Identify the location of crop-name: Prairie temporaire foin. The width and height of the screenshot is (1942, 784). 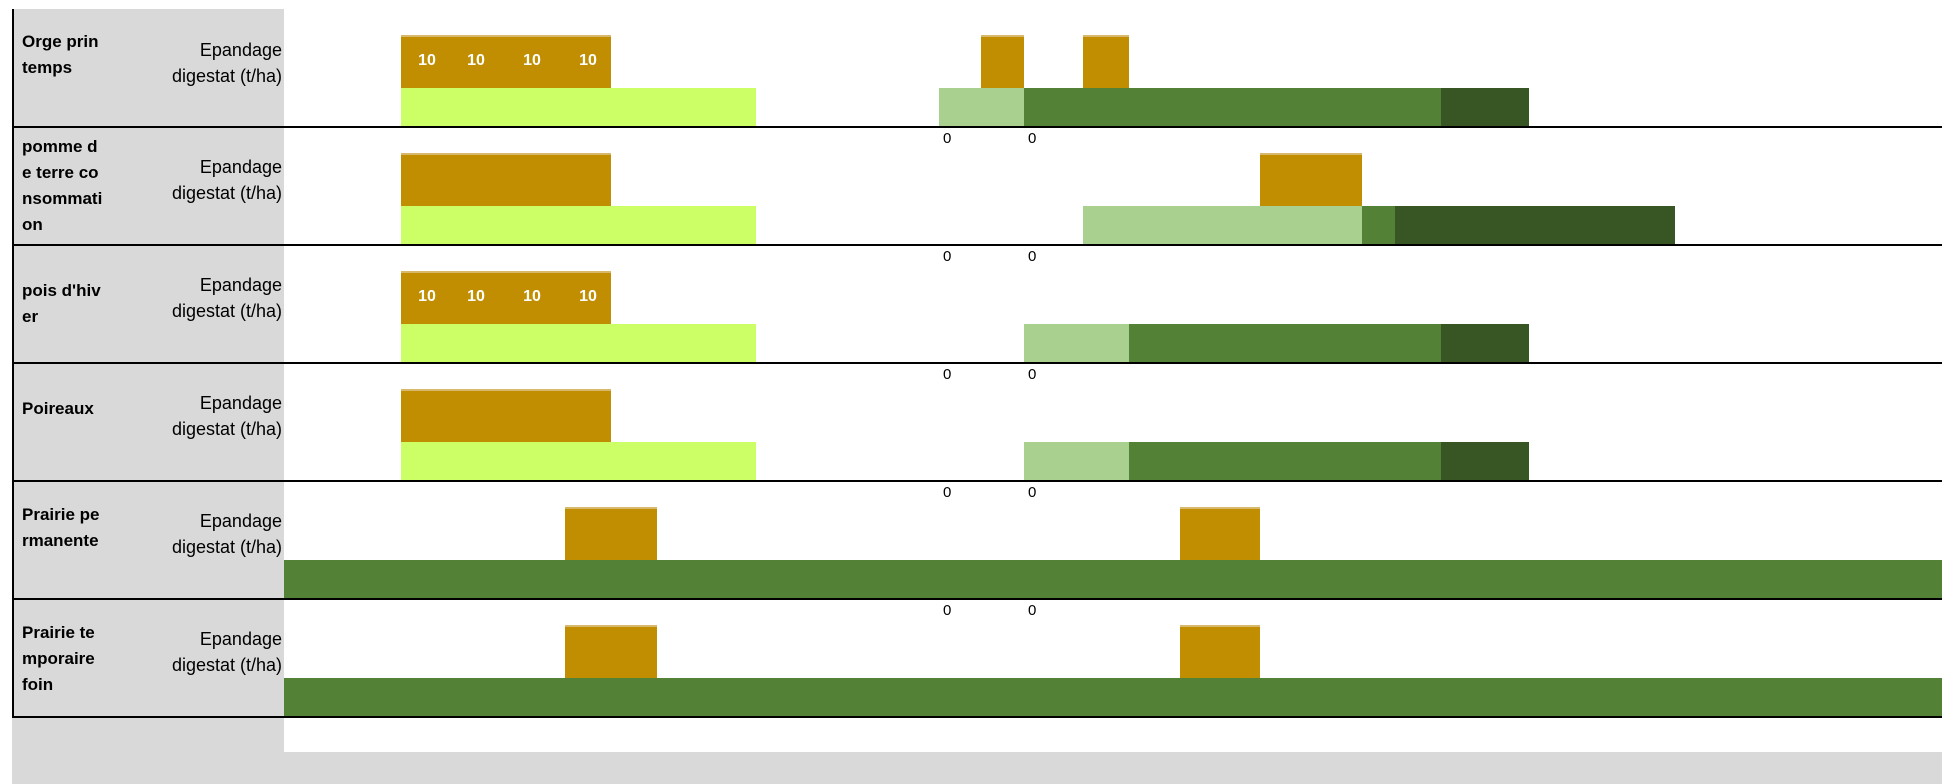
(58, 658).